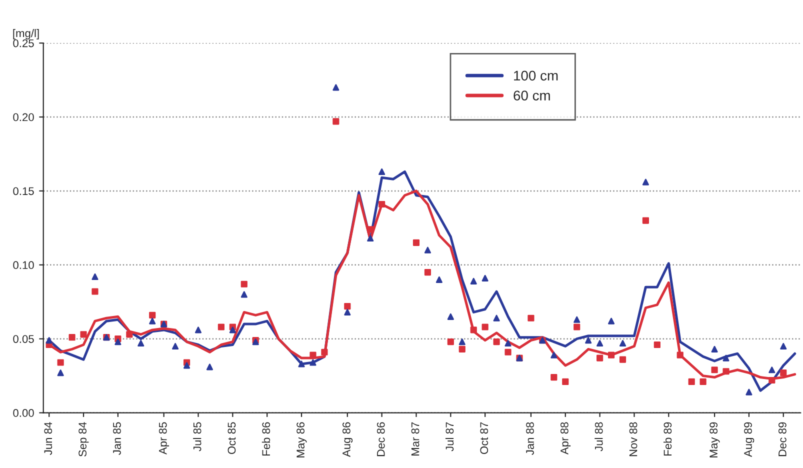  Describe the element at coordinates (83, 439) in the screenshot. I see `x-tick-label: Sep 84` at that location.